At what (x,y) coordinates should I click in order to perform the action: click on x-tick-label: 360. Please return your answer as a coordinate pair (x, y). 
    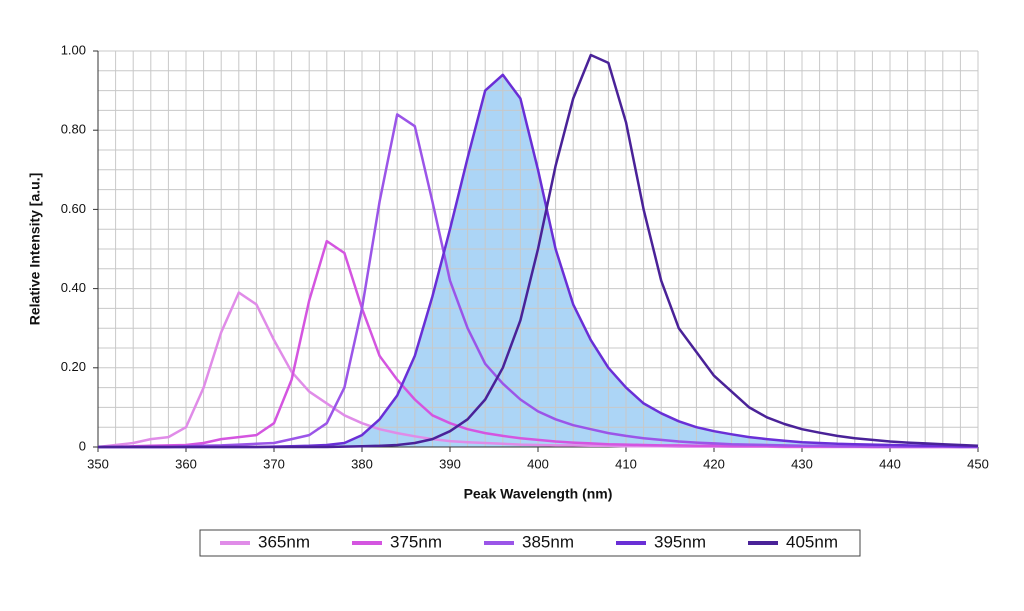
    Looking at the image, I should click on (186, 463).